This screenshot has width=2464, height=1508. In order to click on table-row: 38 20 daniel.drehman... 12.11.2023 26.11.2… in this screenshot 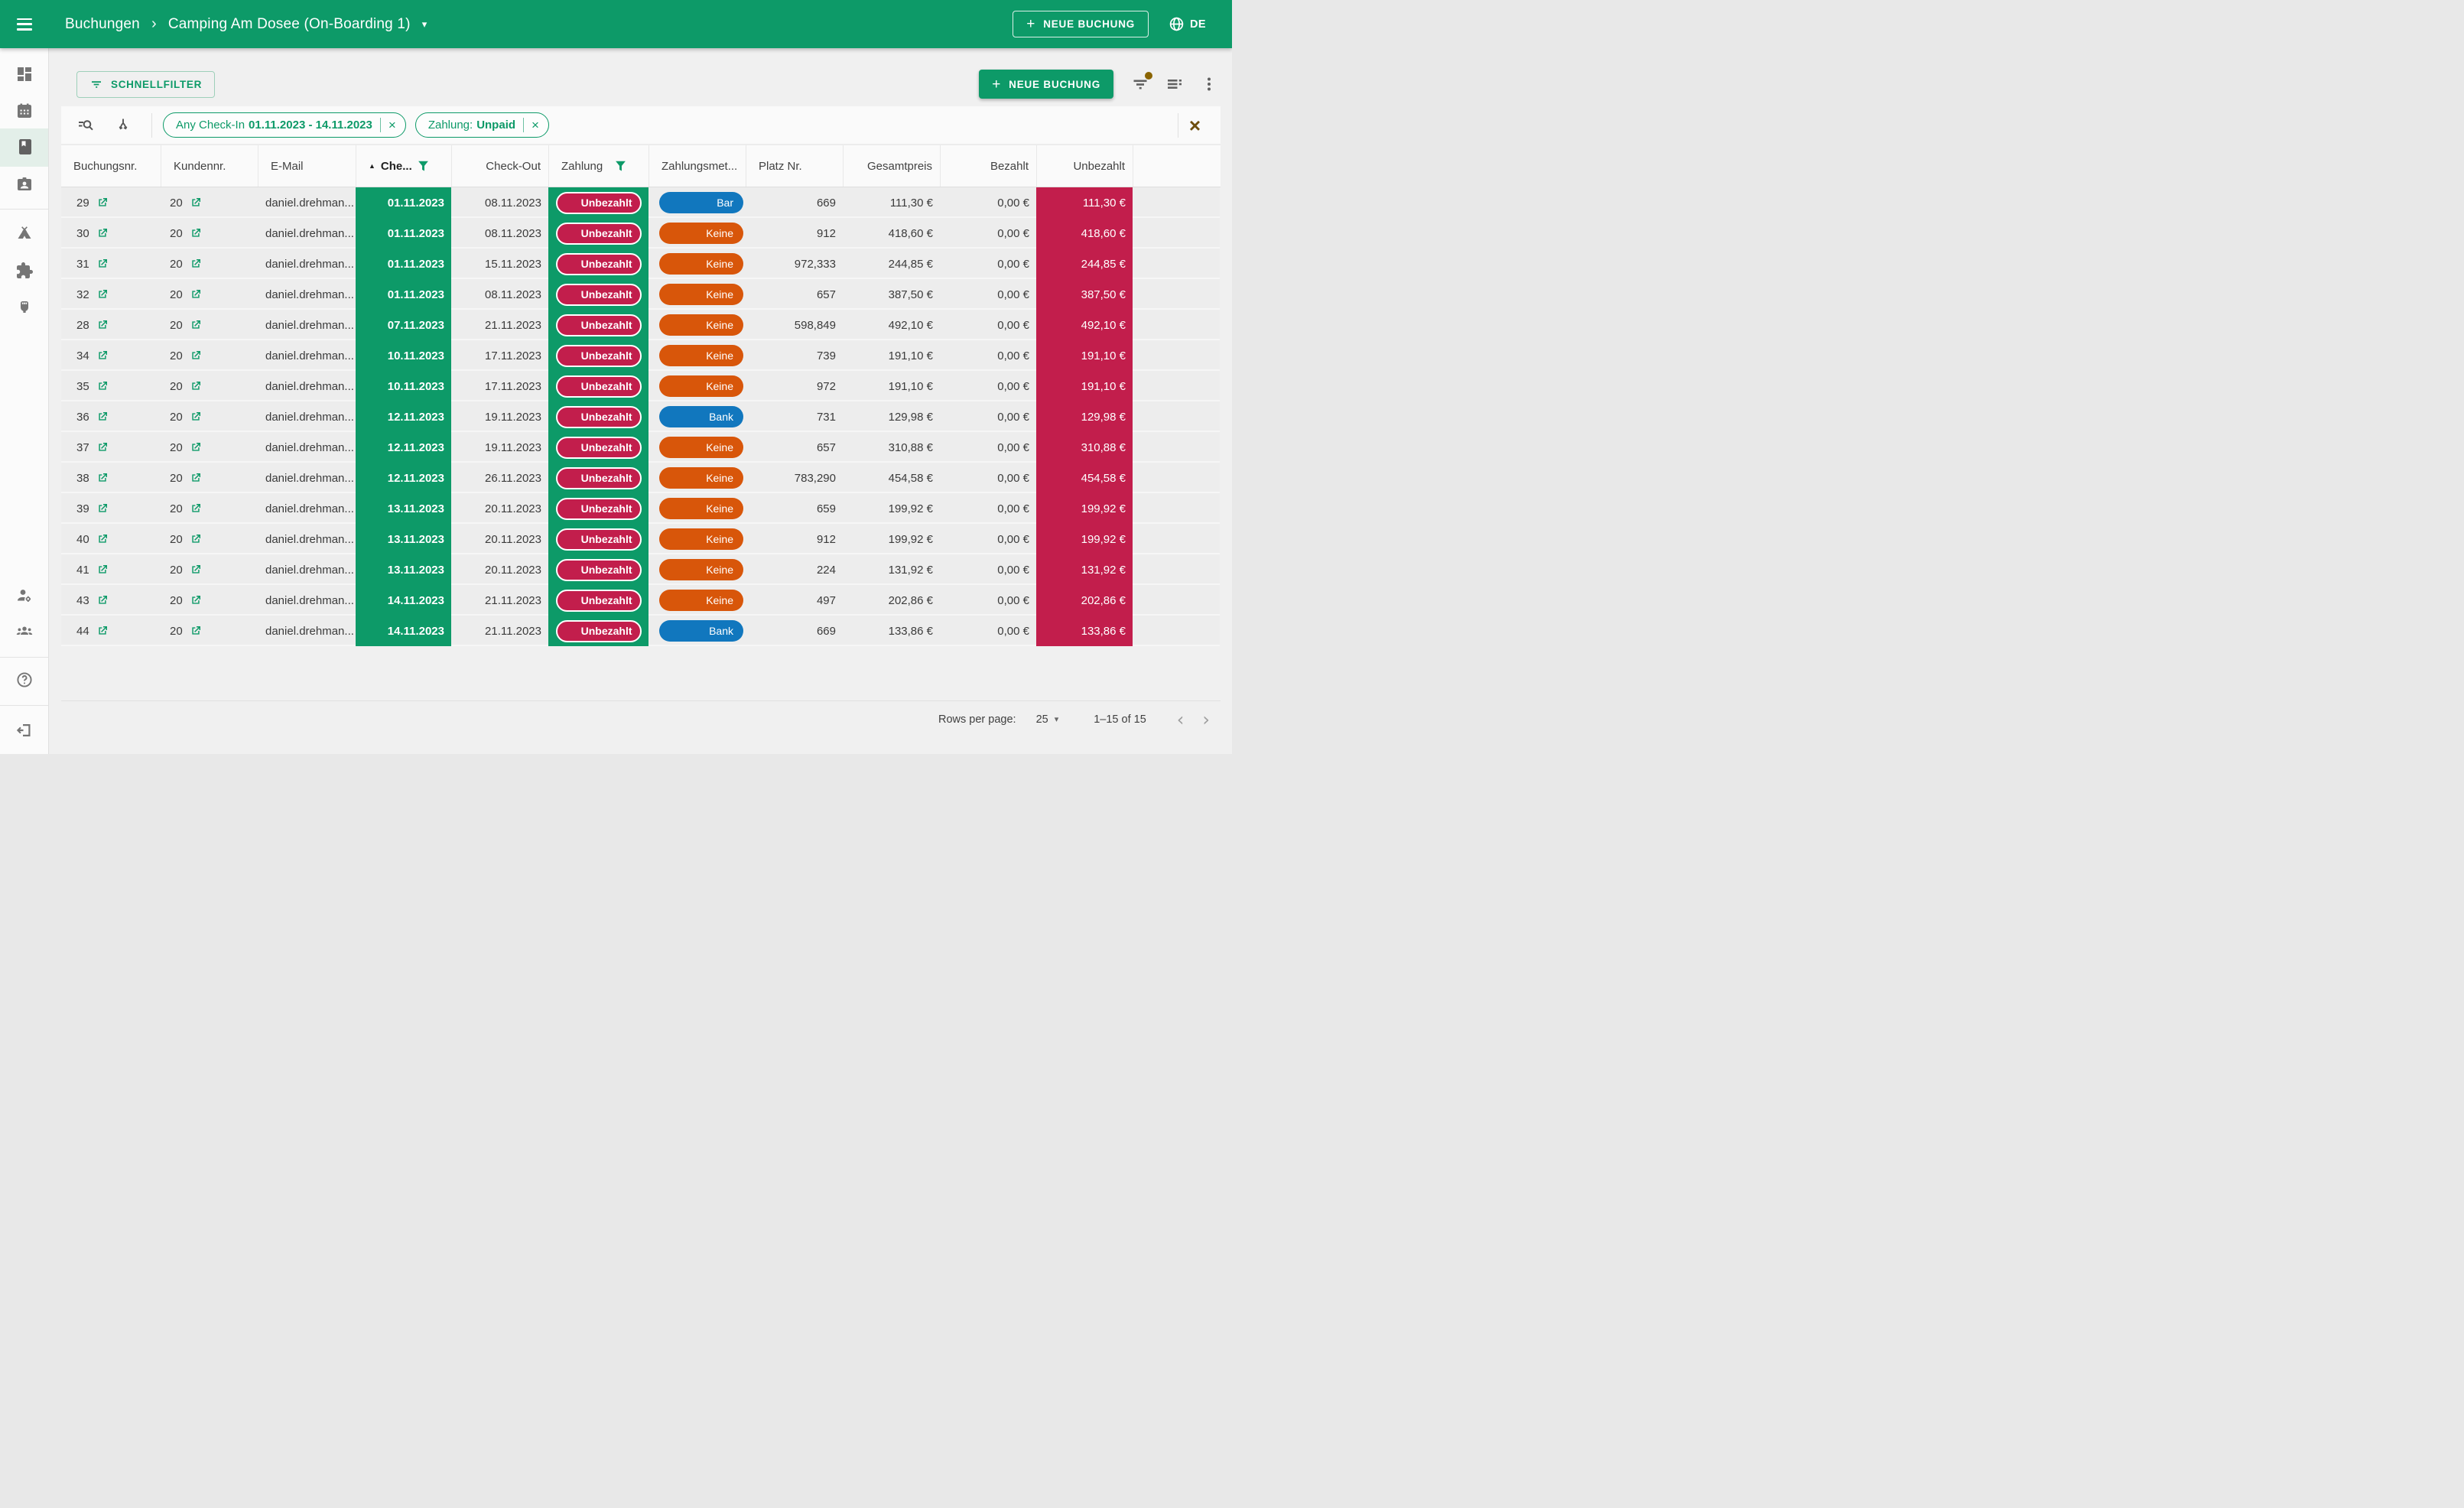, I will do `click(641, 478)`.